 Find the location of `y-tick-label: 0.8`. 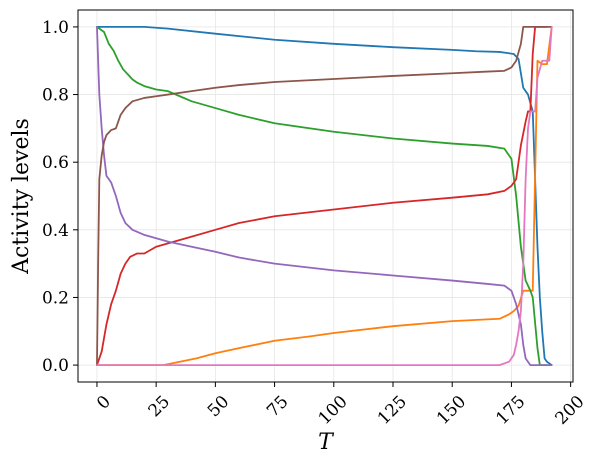

y-tick-label: 0.8 is located at coordinates (55, 96).